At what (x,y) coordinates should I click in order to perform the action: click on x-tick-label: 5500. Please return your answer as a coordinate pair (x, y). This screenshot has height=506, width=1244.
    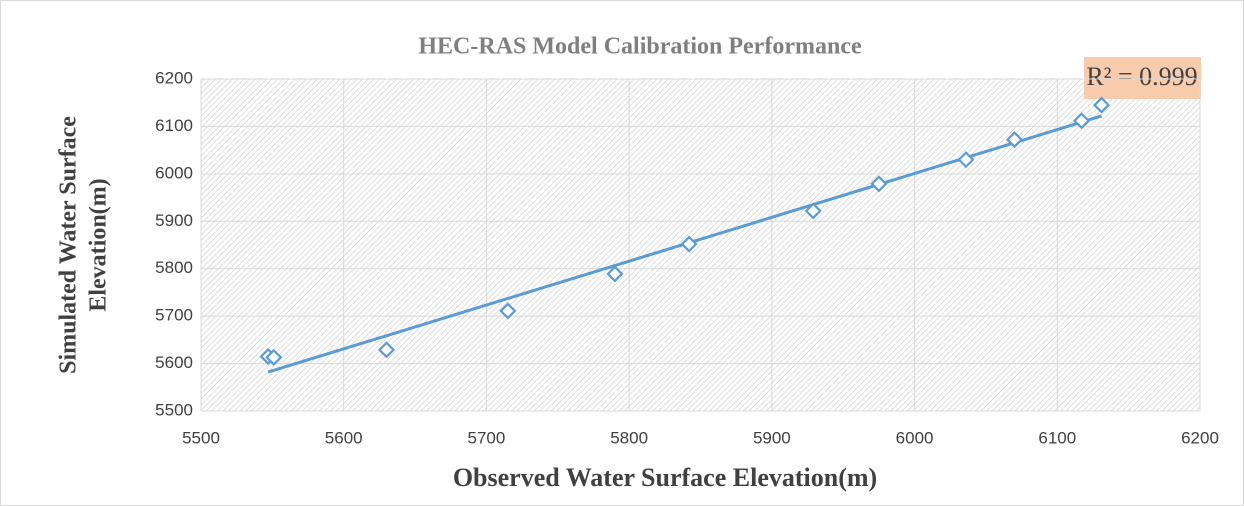
    Looking at the image, I should click on (201, 437).